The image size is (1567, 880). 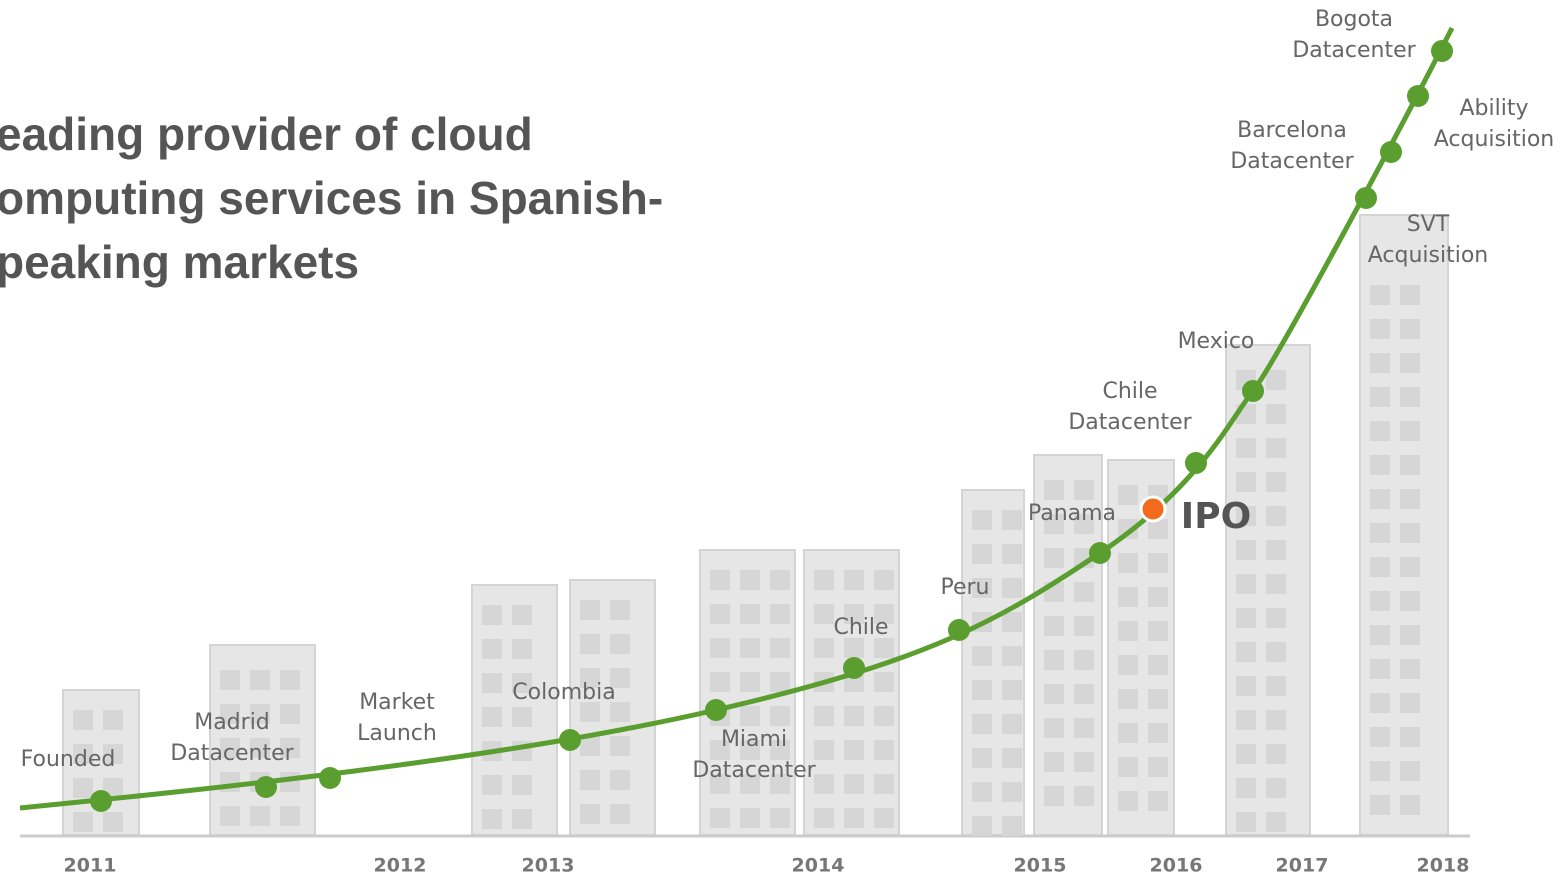 What do you see at coordinates (1302, 866) in the screenshot?
I see `year-label: 2017` at bounding box center [1302, 866].